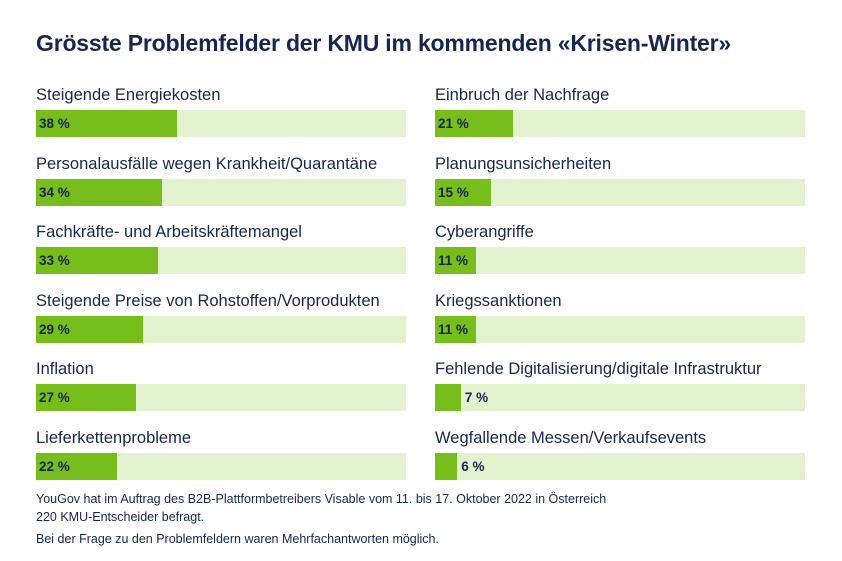 The height and width of the screenshot is (561, 842). I want to click on bar-track: 21 %, so click(620, 123).